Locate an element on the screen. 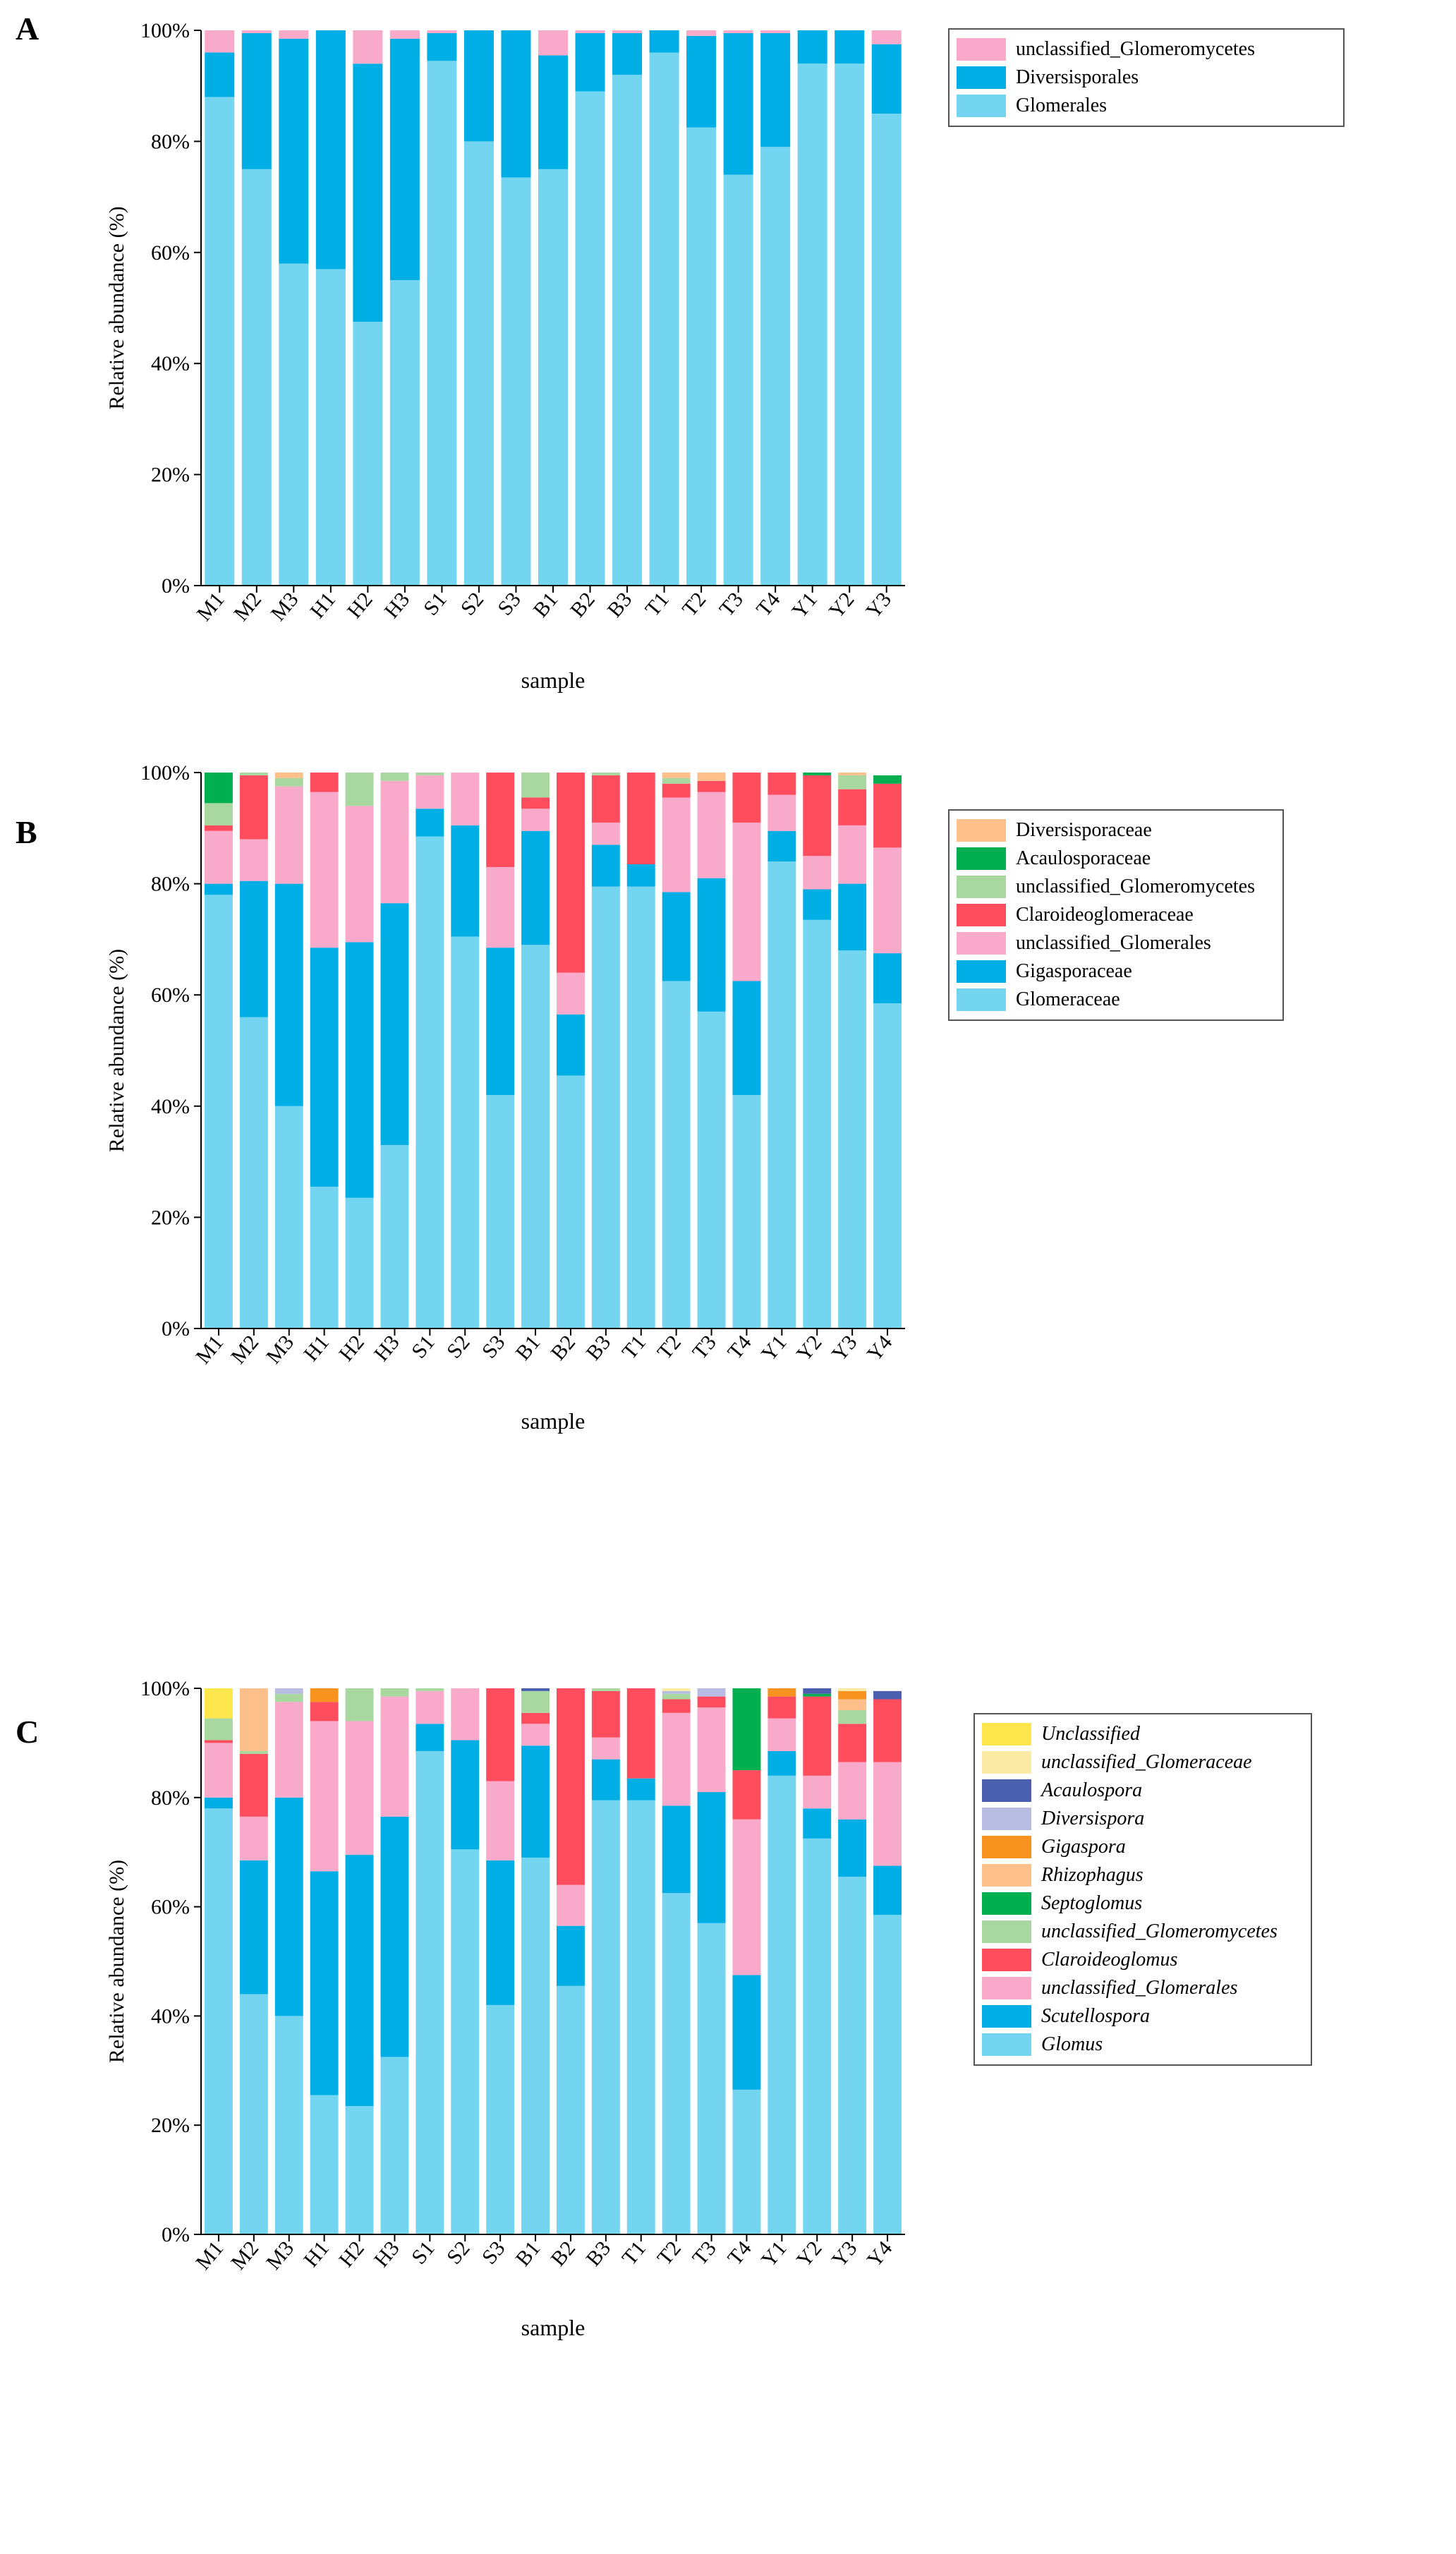  bar-segment-Y3-unclassified_Glomerales is located at coordinates (853, 855).